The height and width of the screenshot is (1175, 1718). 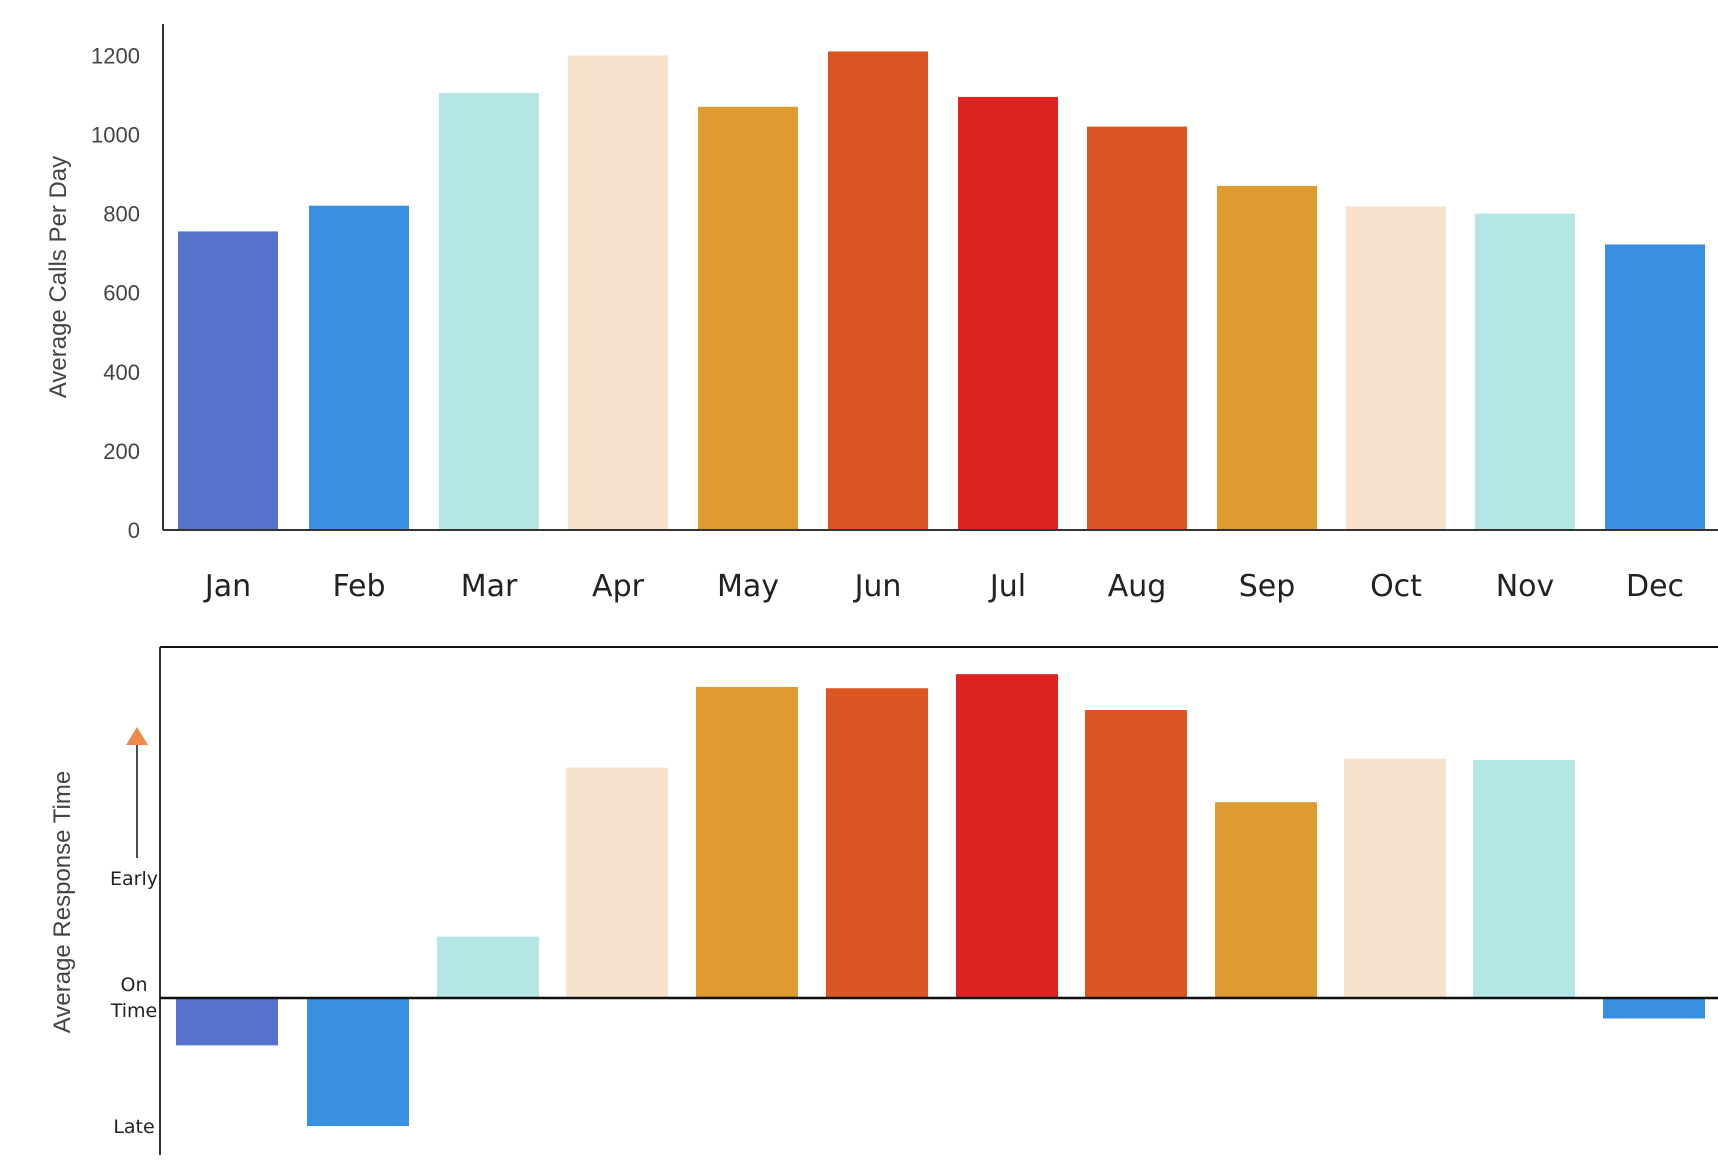 What do you see at coordinates (115, 135) in the screenshot?
I see `calls-y-tick-label: 1000` at bounding box center [115, 135].